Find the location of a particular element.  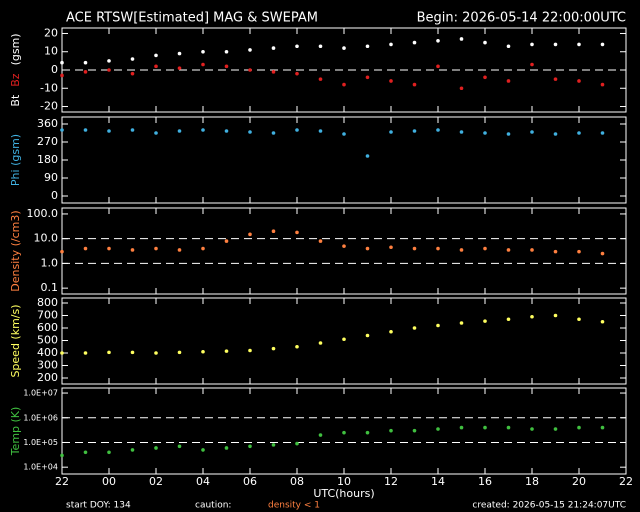

y-tick-label: 1.0E+07 is located at coordinates (40, 393).